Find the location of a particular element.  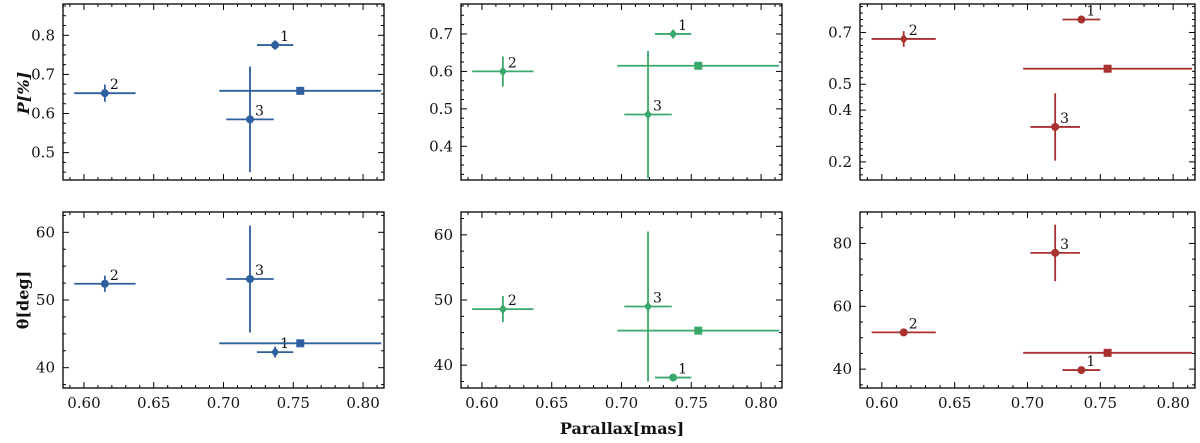

y-tick-label: 0.4 is located at coordinates (441, 146).